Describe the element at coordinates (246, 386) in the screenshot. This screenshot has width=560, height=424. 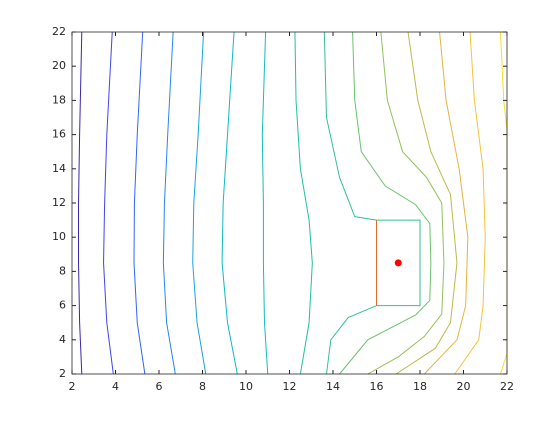
I see `x-tick-label: 10` at that location.